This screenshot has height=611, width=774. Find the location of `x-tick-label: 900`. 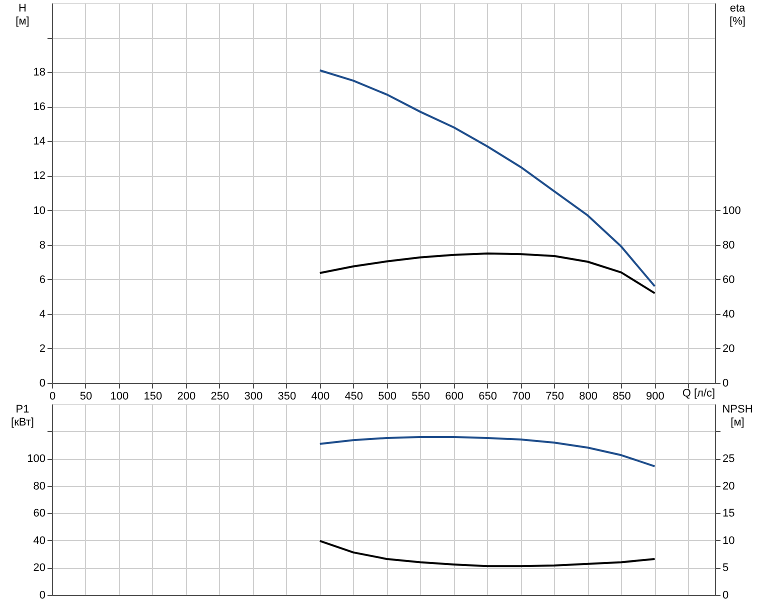

x-tick-label: 900 is located at coordinates (655, 396).